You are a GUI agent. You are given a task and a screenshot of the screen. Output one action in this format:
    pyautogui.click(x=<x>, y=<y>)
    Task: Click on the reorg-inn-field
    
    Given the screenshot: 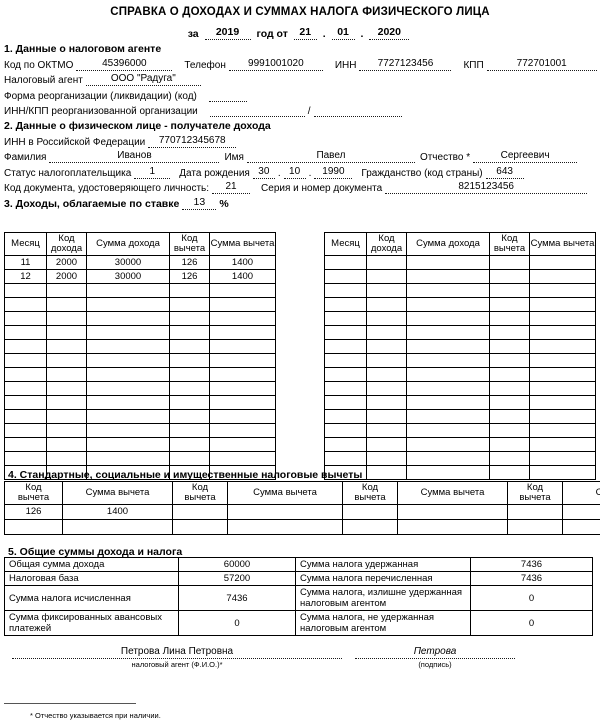 What is the action you would take?
    pyautogui.click(x=257, y=110)
    